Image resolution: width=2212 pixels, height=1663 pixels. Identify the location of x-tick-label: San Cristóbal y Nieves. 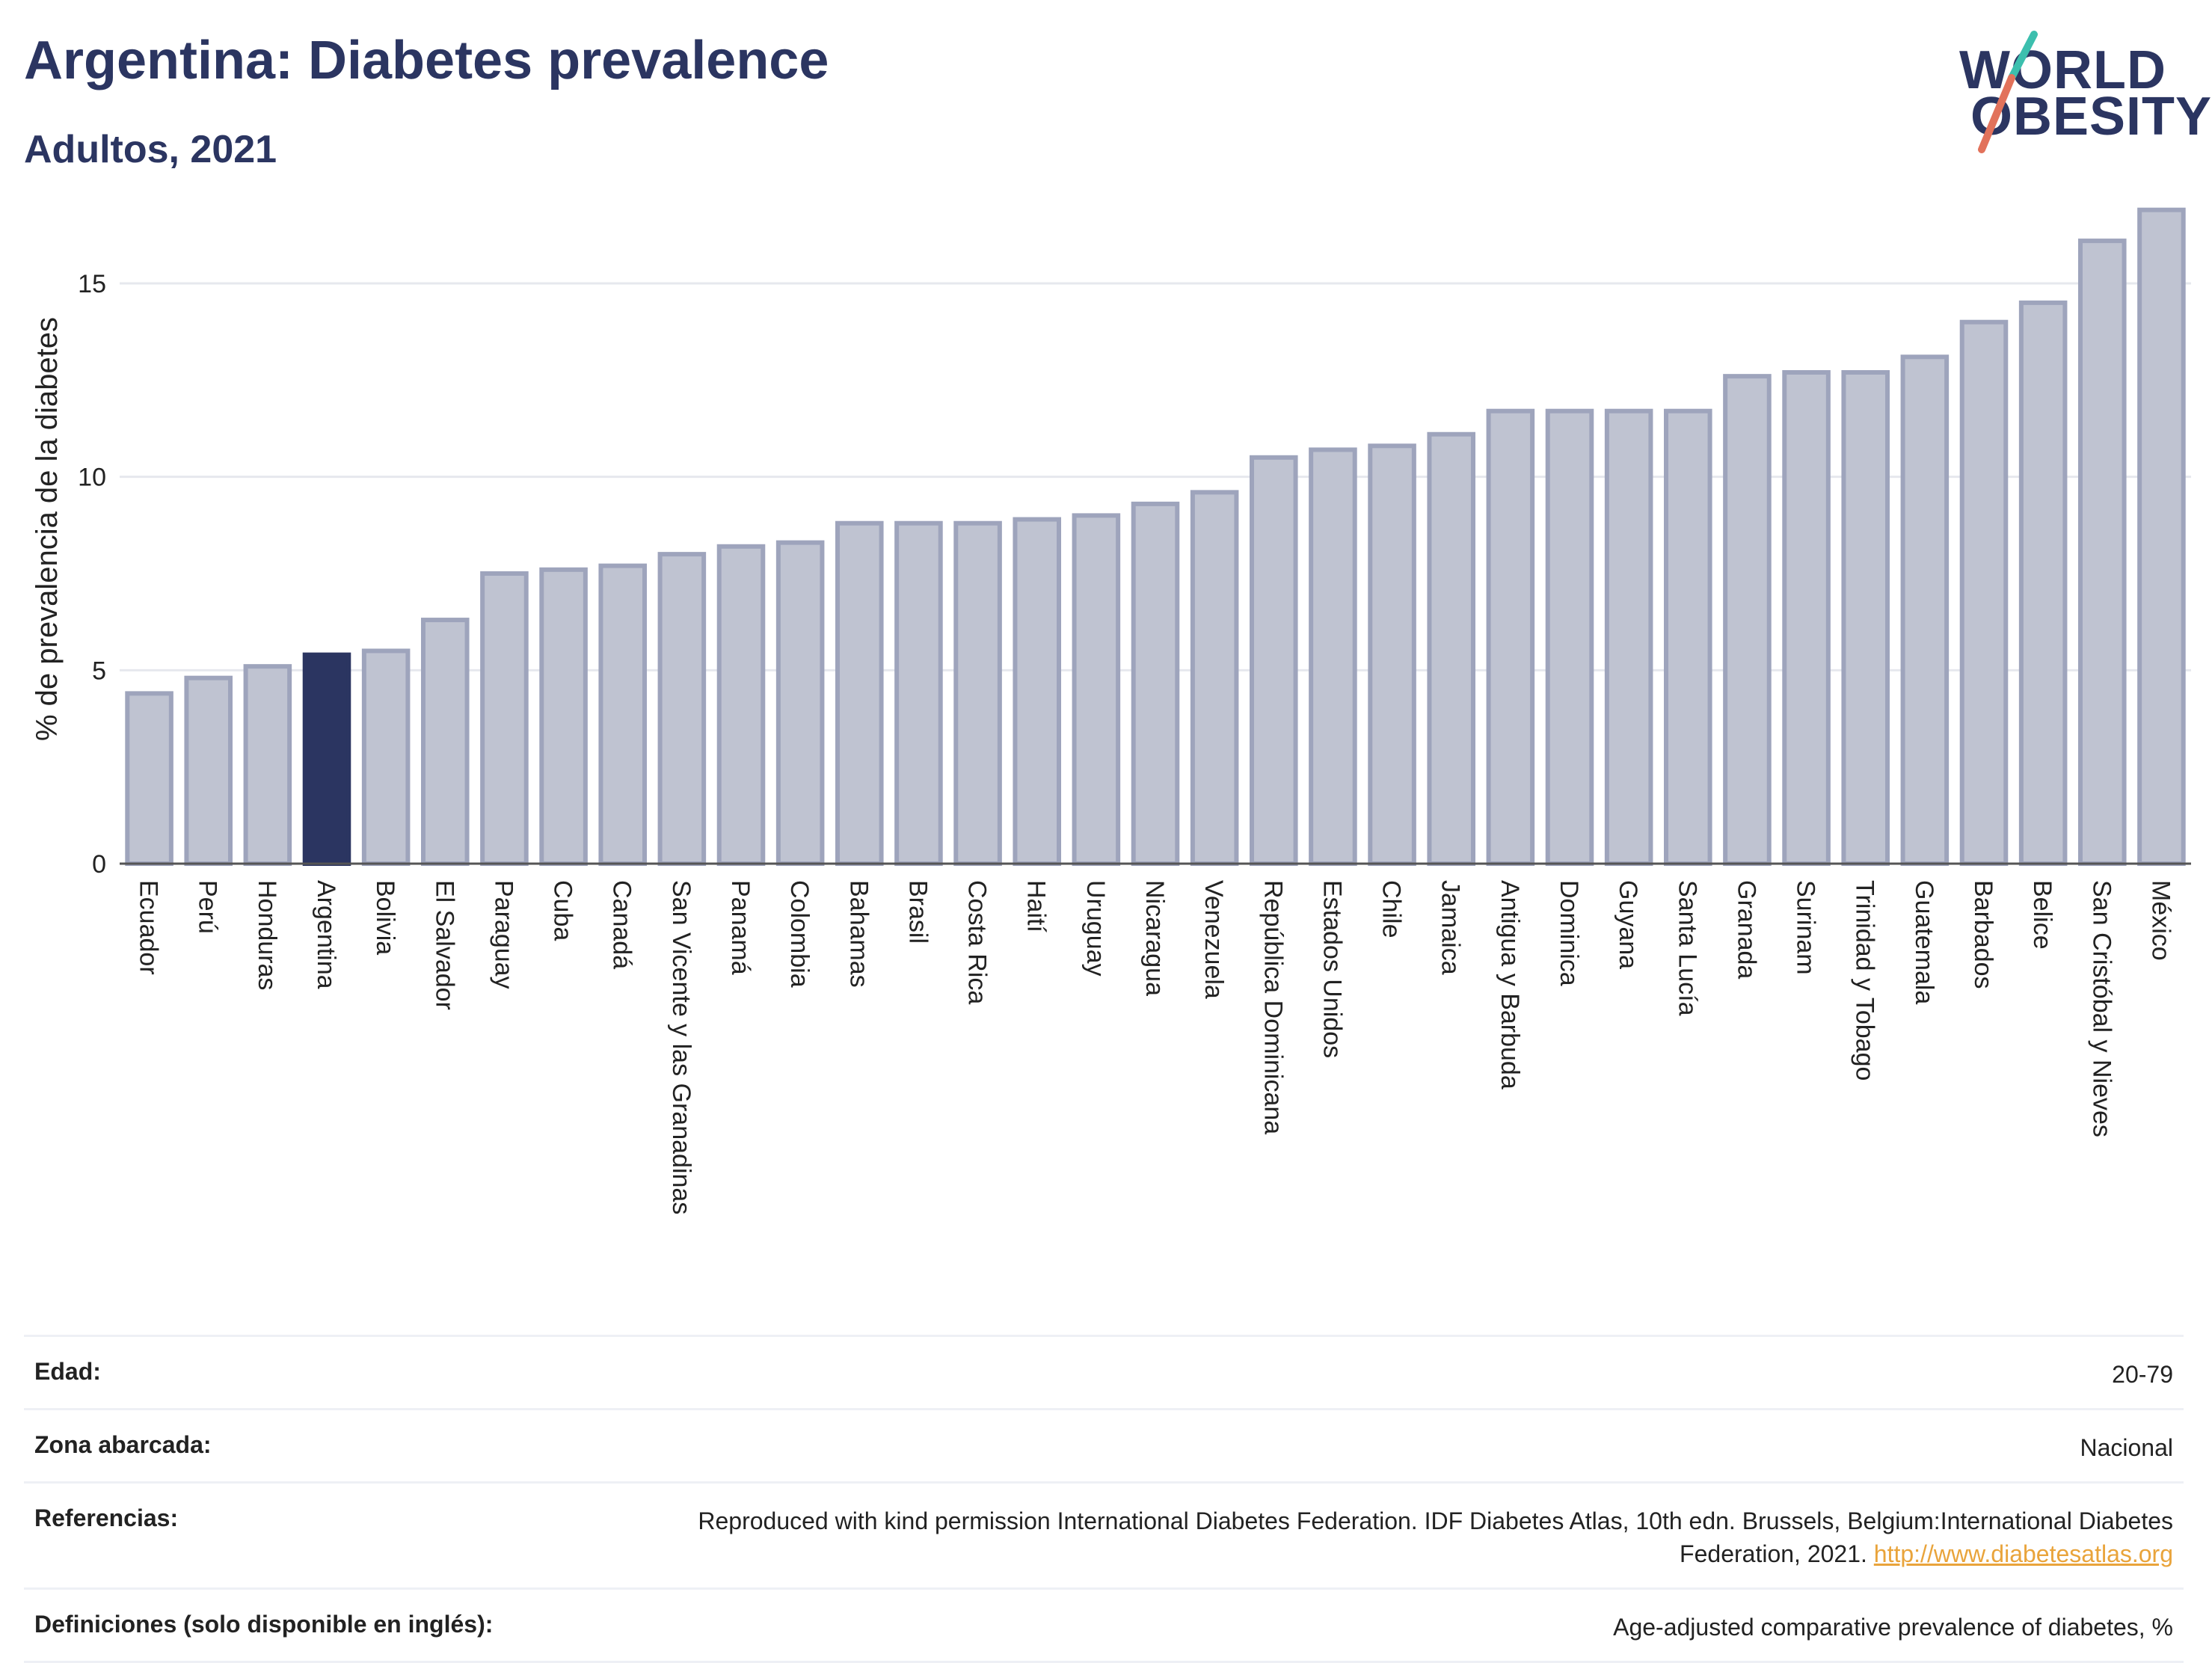
(2101, 1008).